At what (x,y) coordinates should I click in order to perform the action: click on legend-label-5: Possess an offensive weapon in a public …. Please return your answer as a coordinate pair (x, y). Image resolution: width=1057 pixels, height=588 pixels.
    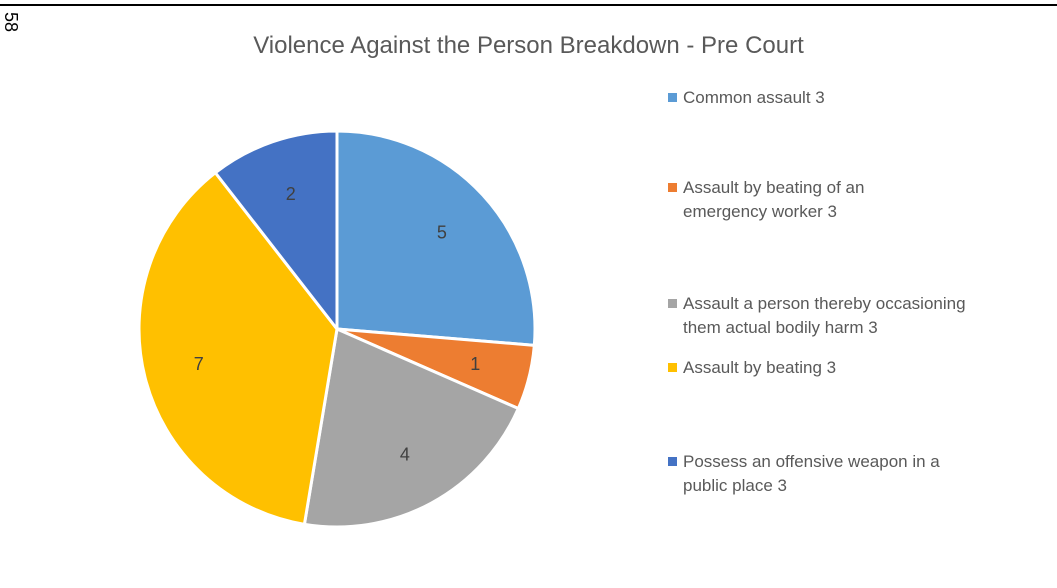
    Looking at the image, I should click on (811, 473).